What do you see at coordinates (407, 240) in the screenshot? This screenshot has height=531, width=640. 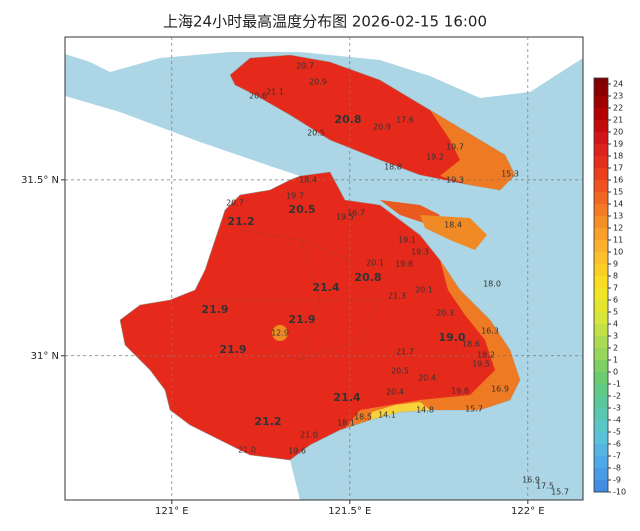 I see `station-value: 19.1` at bounding box center [407, 240].